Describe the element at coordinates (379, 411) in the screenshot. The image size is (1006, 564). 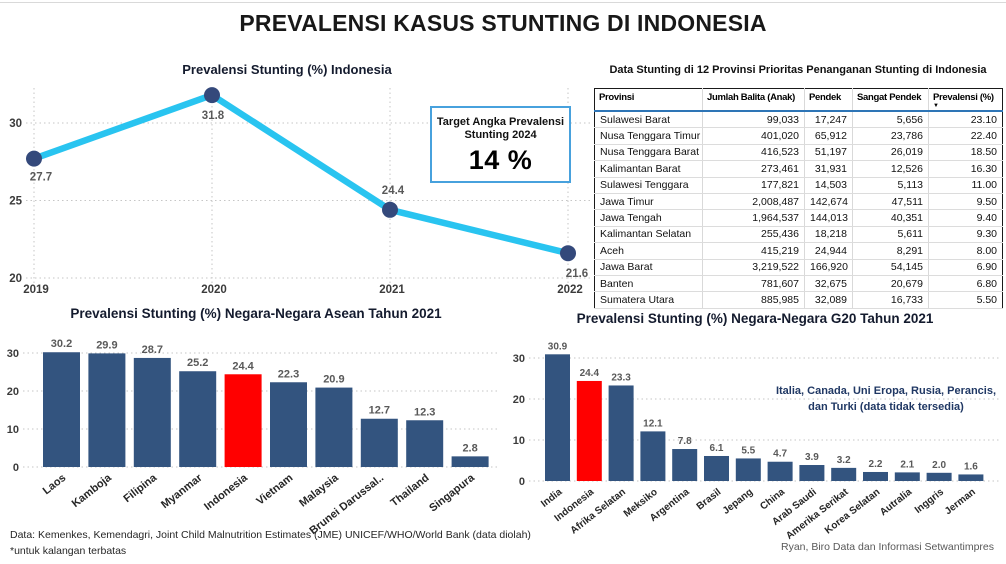
I see `bar-value-label: 12.7` at that location.